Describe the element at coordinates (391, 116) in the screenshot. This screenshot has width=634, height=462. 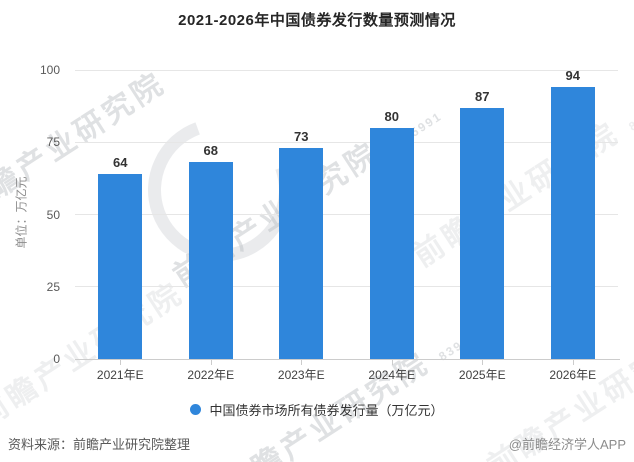
I see `bar-value-label-2024年E: 80` at that location.